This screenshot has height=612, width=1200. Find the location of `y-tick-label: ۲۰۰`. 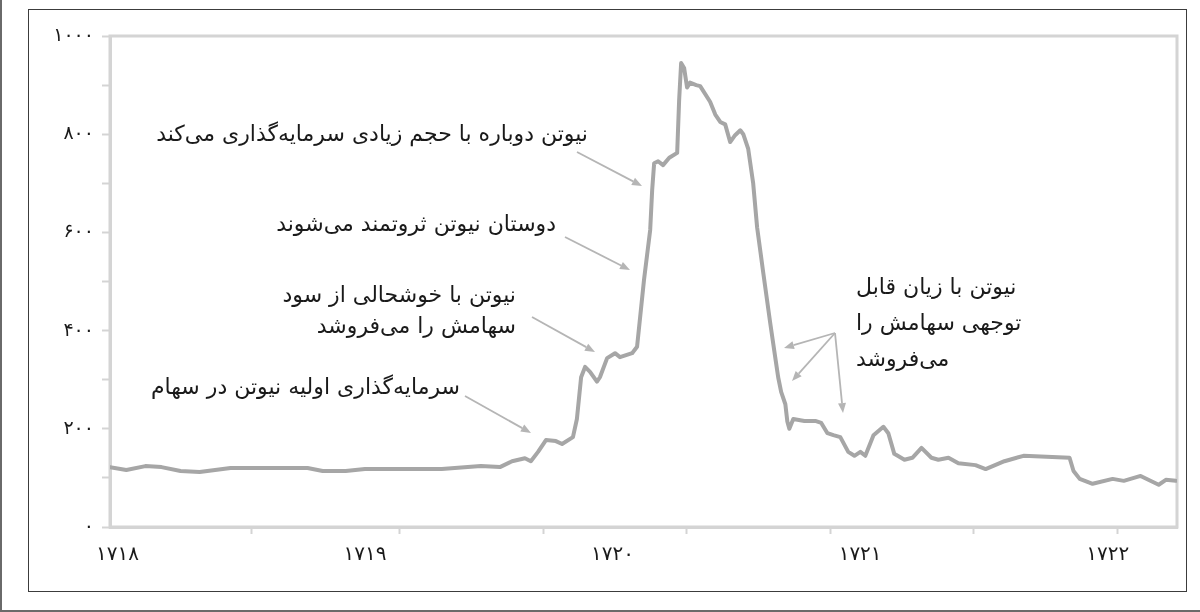

y-tick-label: ۲۰۰ is located at coordinates (78, 426).